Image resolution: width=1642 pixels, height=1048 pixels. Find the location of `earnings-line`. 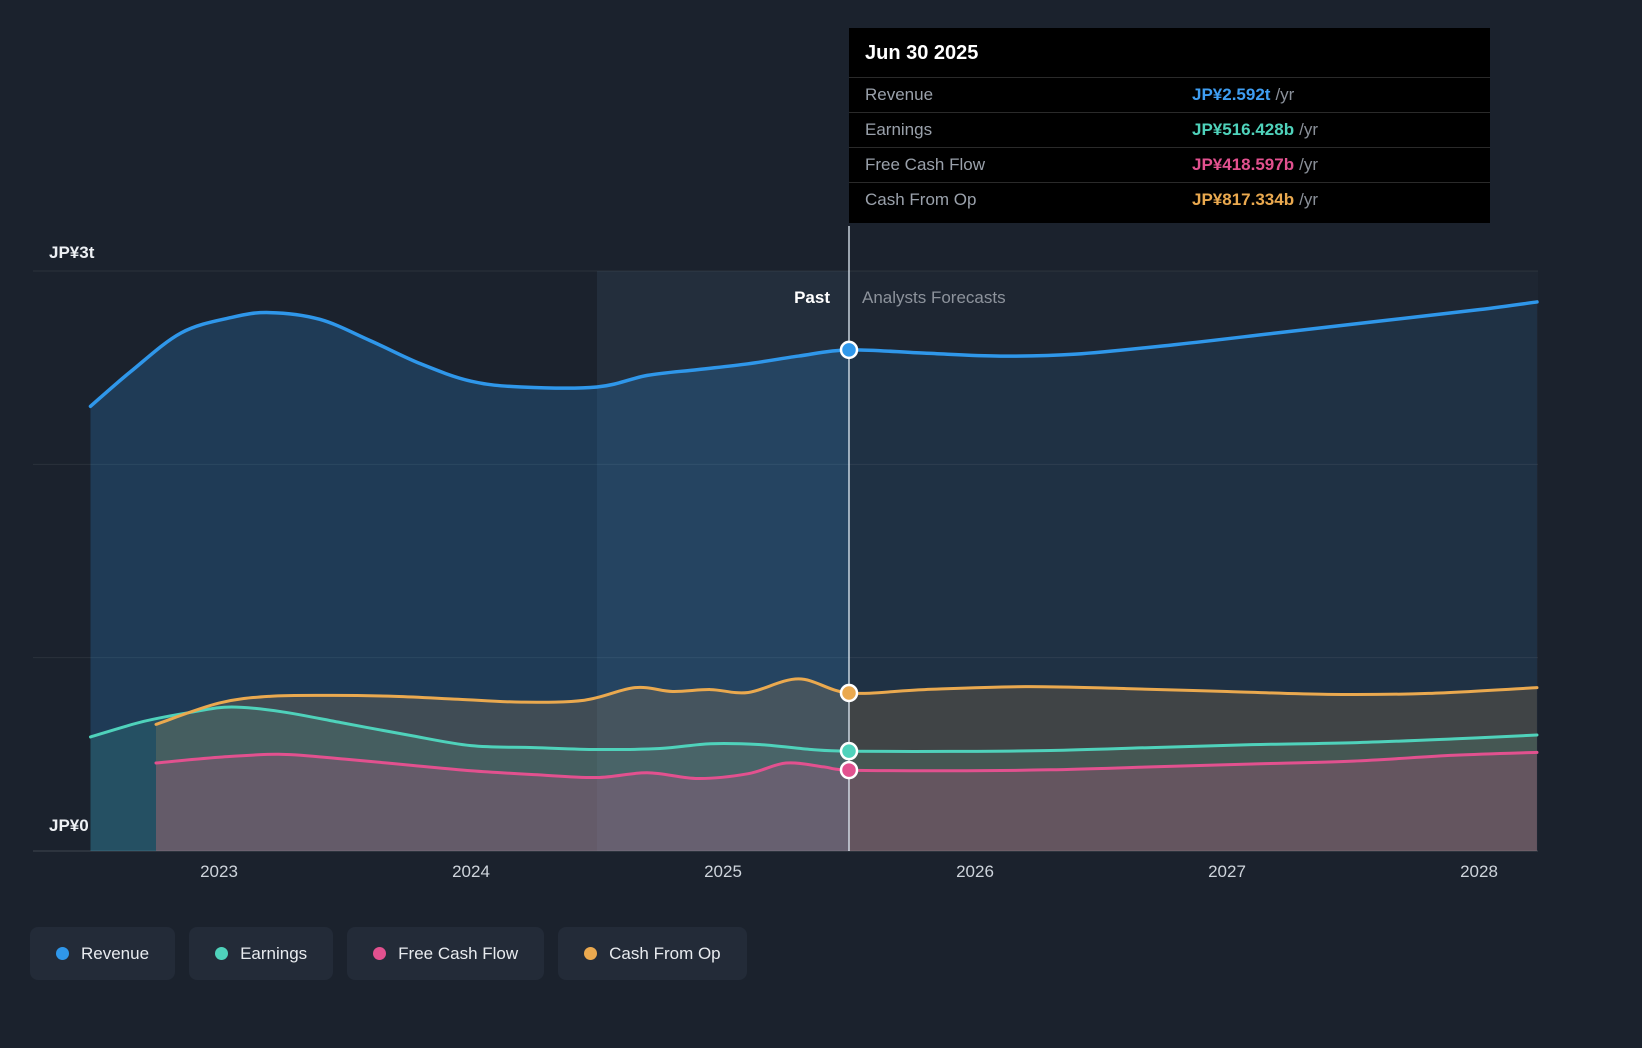

earnings-line is located at coordinates (813, 729).